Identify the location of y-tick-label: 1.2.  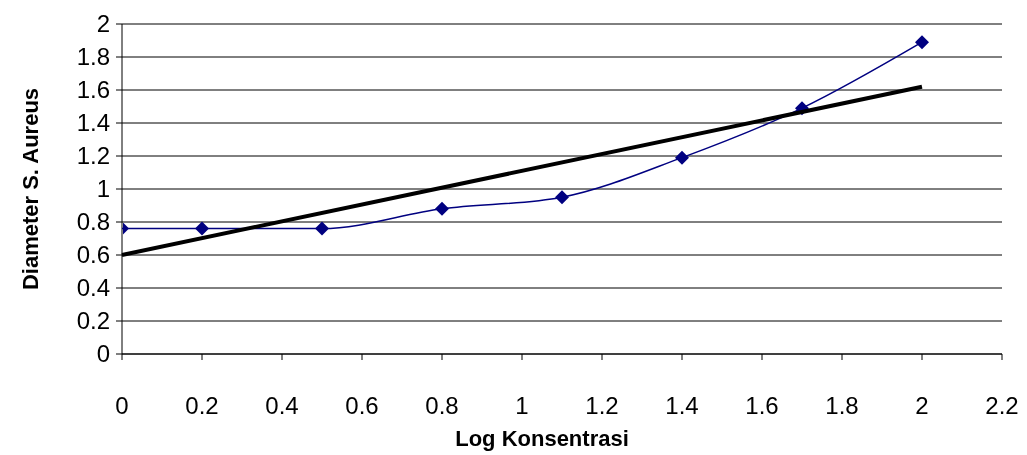
(93, 155).